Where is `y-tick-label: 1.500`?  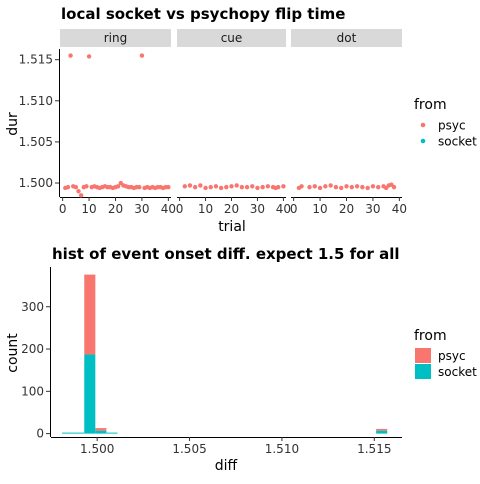 y-tick-label: 1.500 is located at coordinates (36, 183).